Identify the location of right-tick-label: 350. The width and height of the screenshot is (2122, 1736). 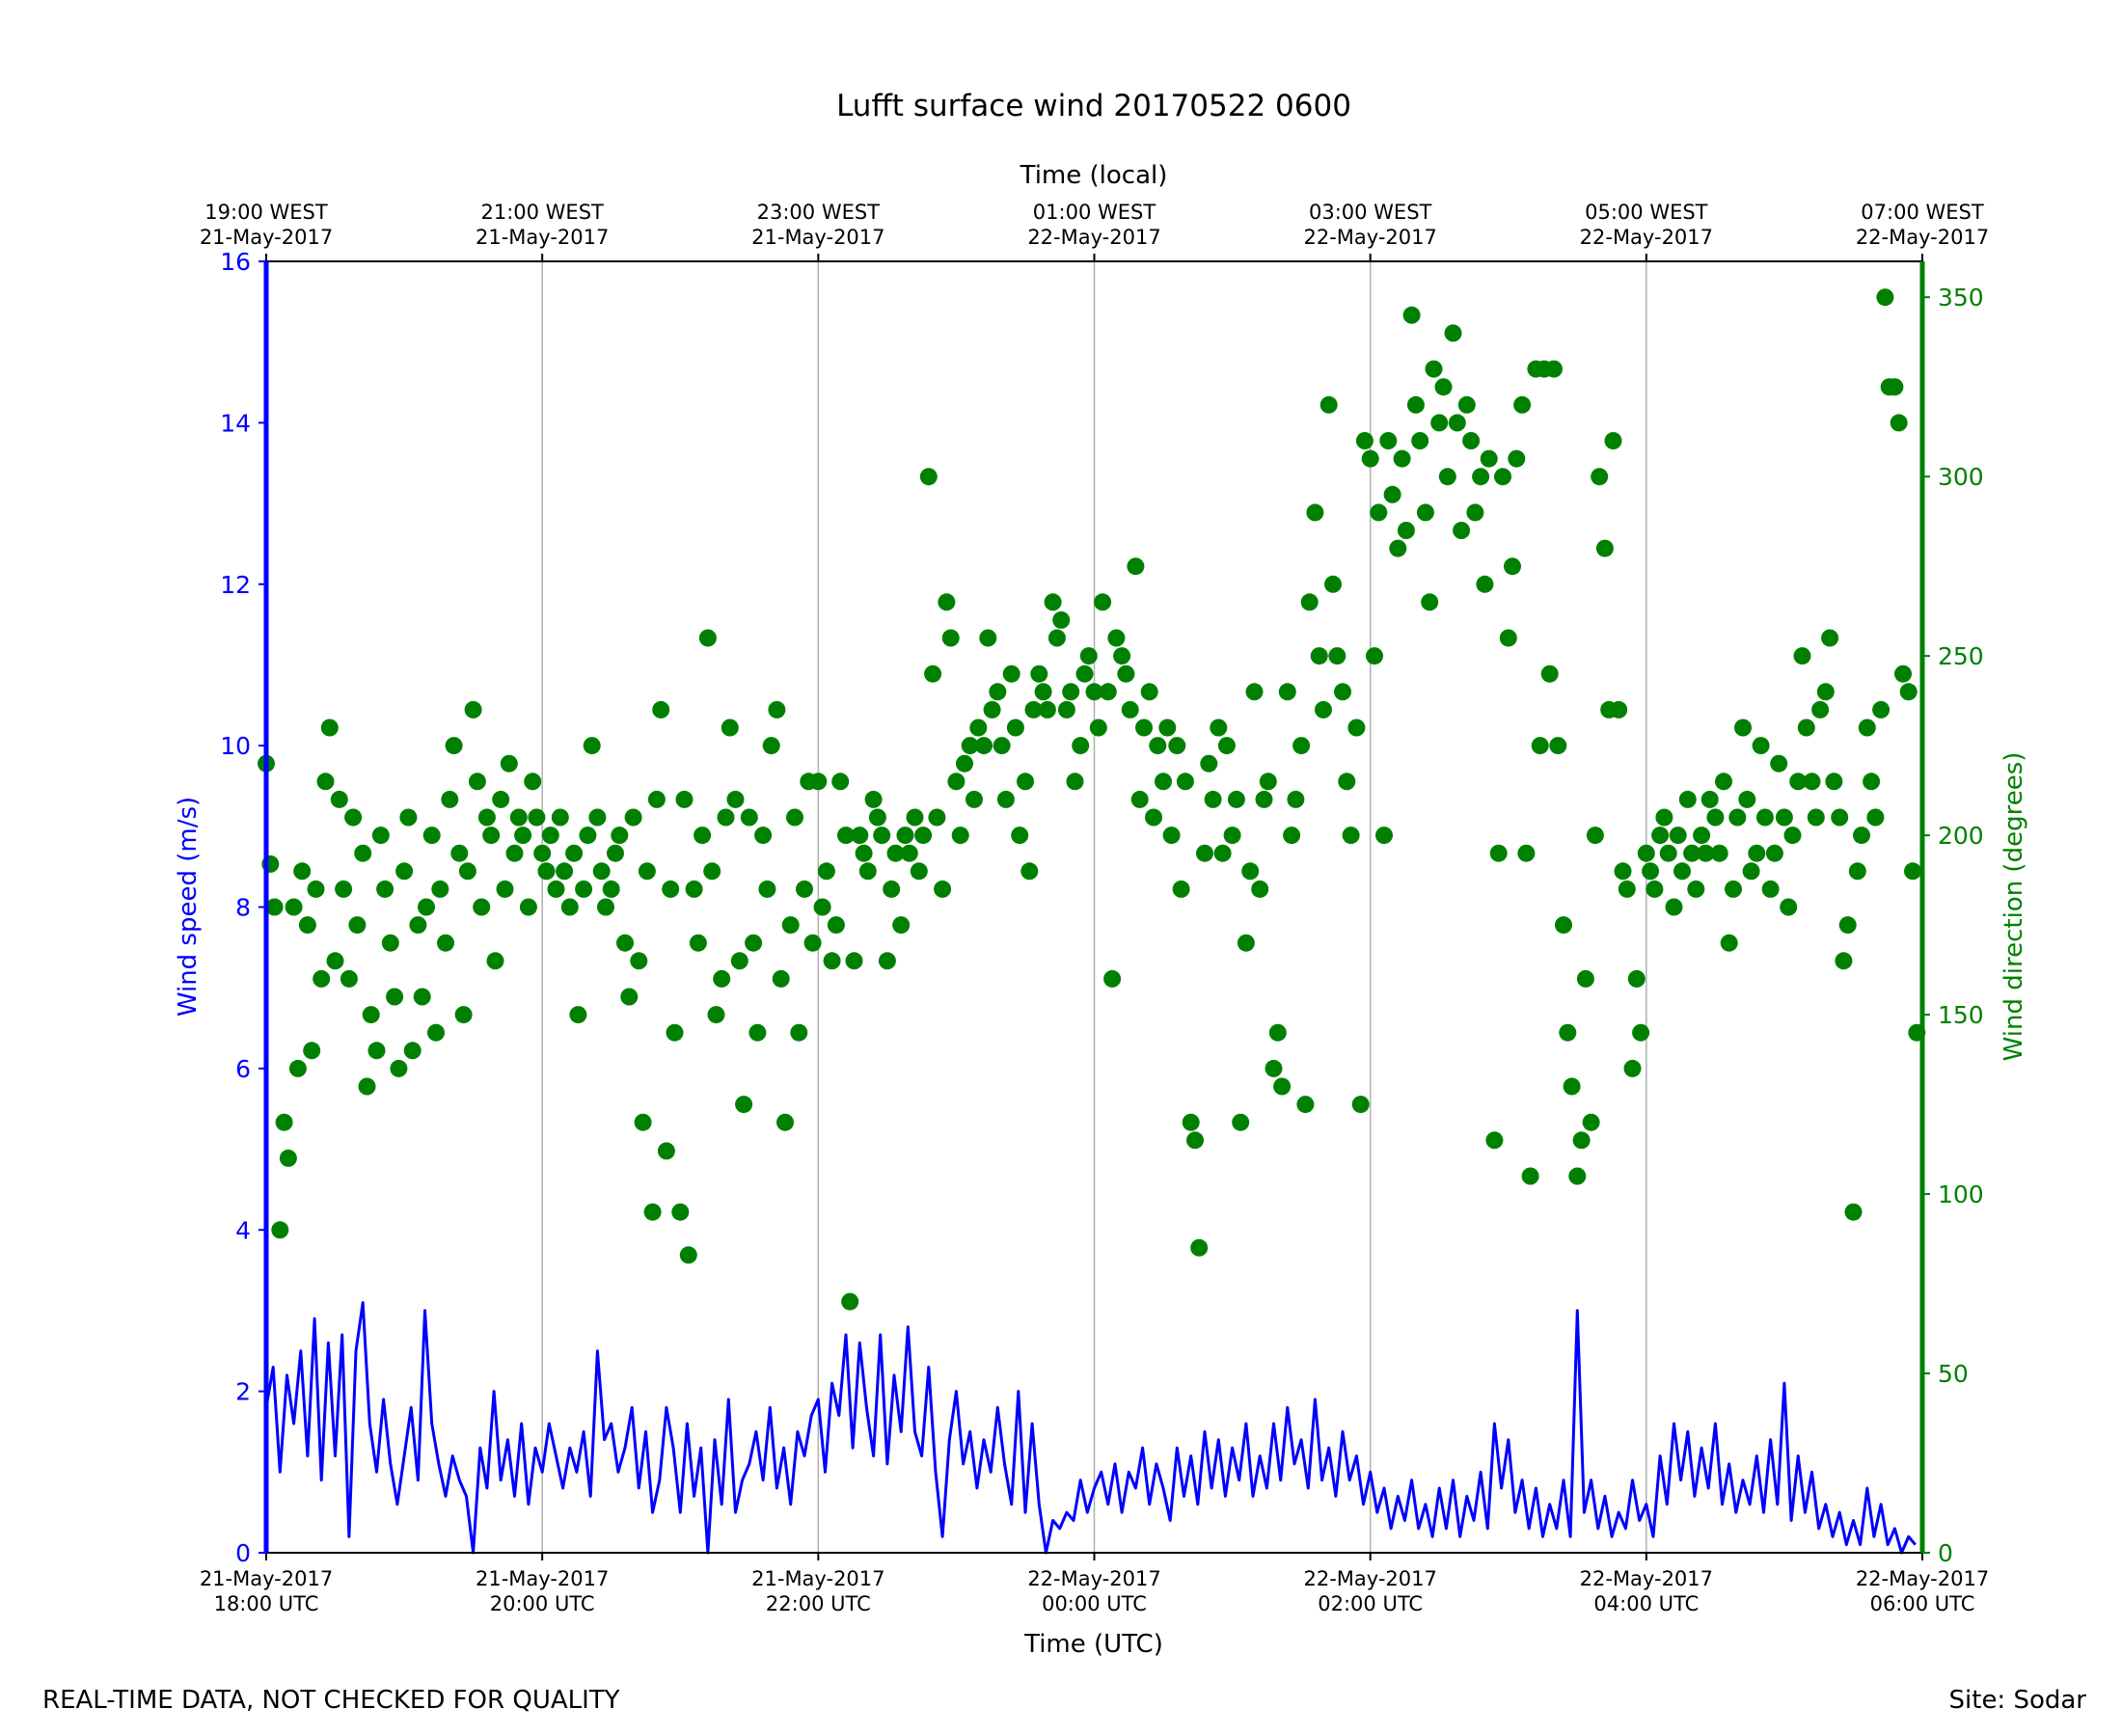
(1961, 298).